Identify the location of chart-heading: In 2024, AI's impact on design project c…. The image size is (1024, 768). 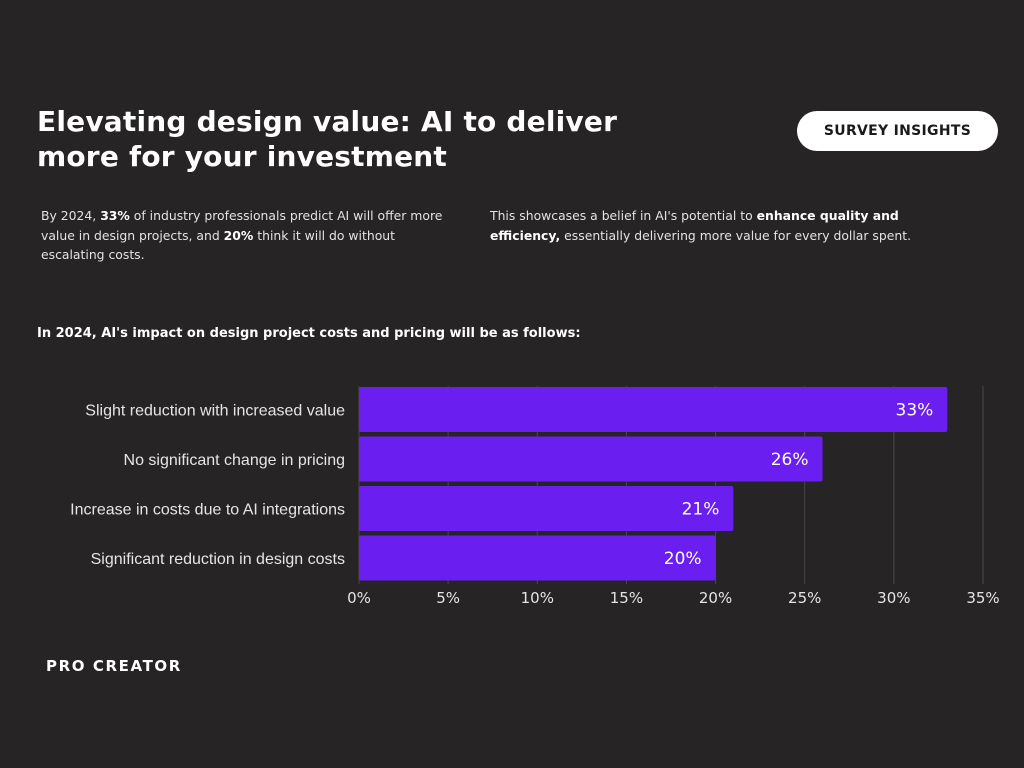
(309, 333).